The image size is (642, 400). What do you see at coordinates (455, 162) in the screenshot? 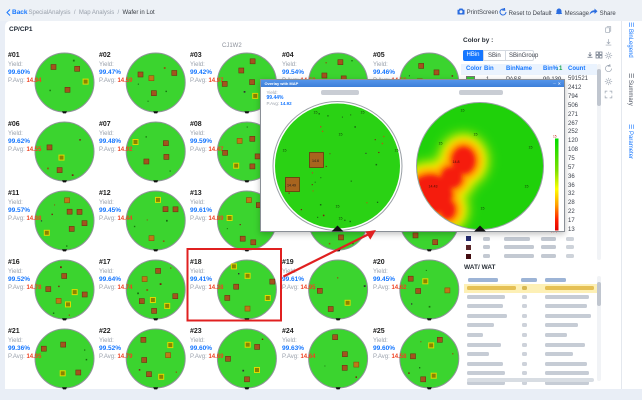
I see `svg-text: 14.8` at bounding box center [455, 162].